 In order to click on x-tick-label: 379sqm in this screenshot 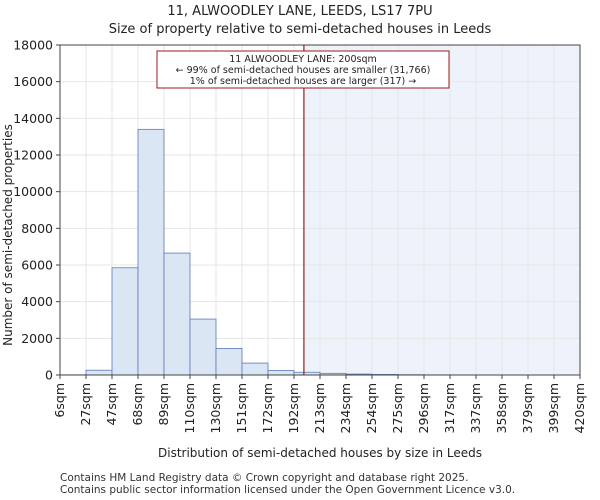, I will do `click(527, 408)`.